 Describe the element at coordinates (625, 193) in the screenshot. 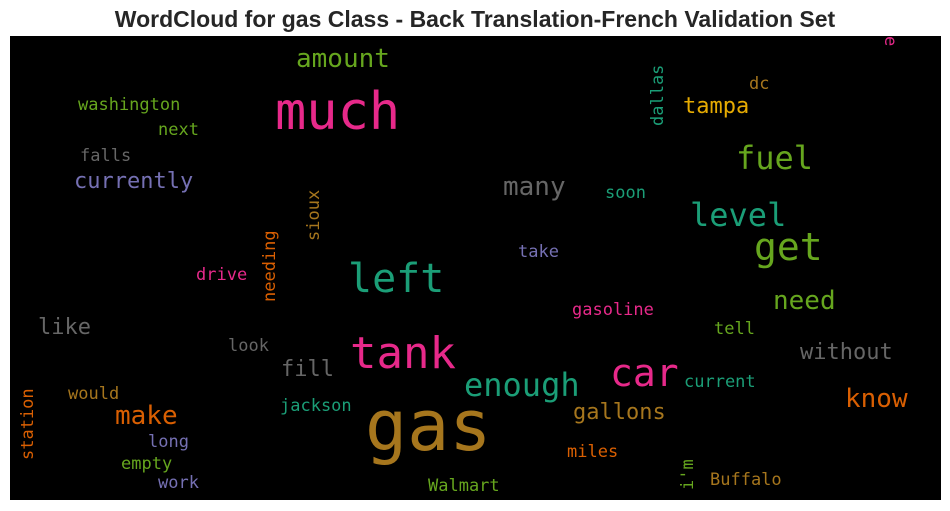

I see `word-soon: soon` at that location.